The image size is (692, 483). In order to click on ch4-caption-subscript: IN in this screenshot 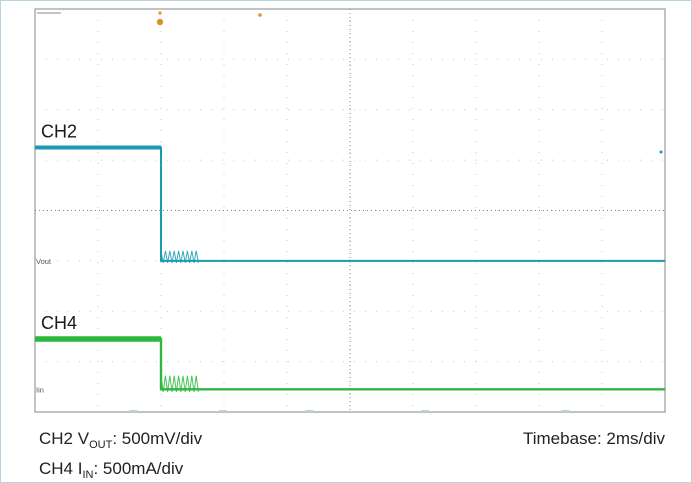, I will do `click(88, 475)`.